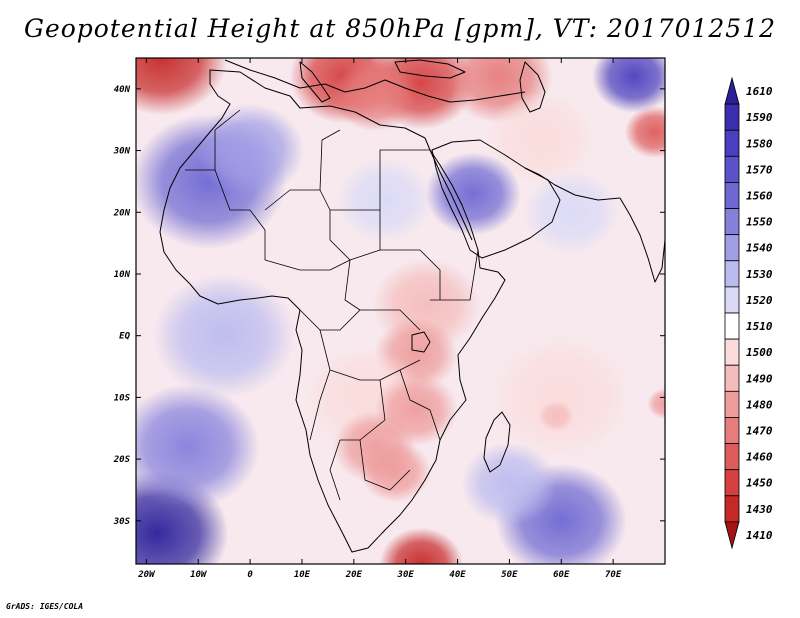  I want to click on lon-tick-label: 0, so click(250, 575).